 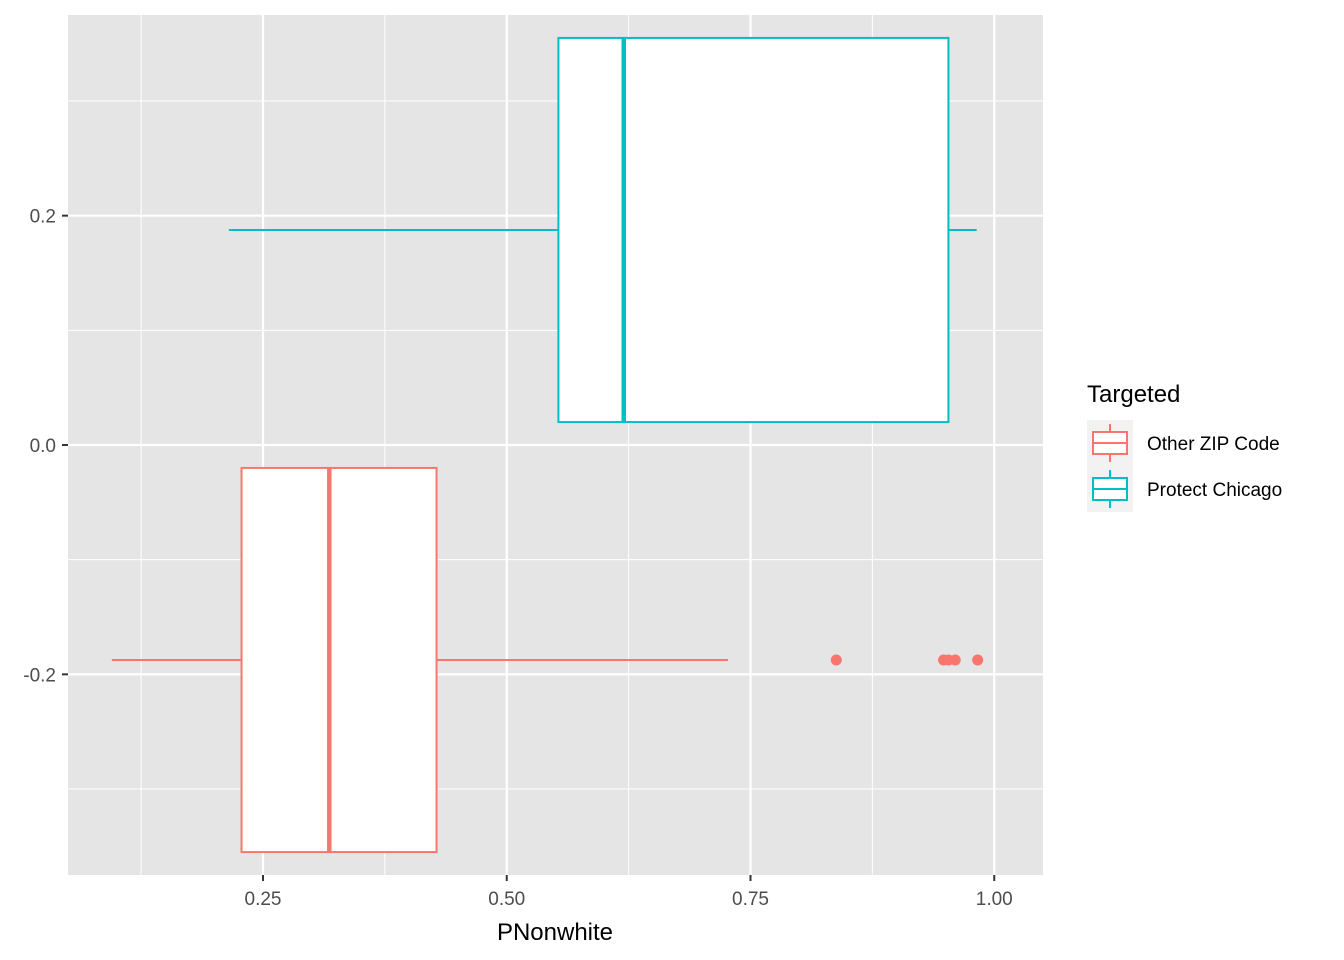 What do you see at coordinates (1213, 444) in the screenshot?
I see `legend-label: Other ZIP Code` at bounding box center [1213, 444].